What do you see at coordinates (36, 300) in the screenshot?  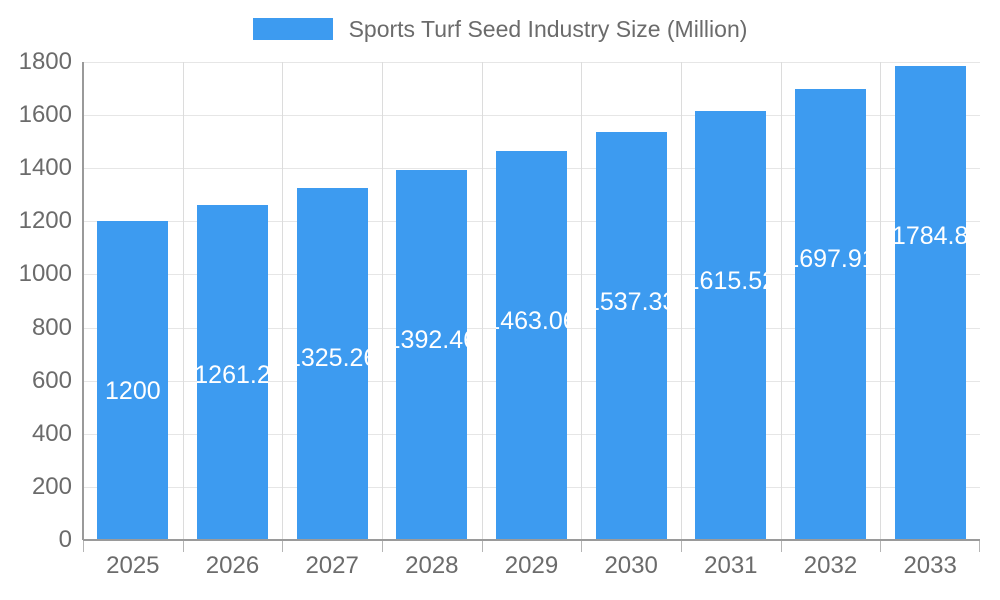 I see `y-axis-labels: 0 200 400 600 800 1000 1200 1400 1600 1800` at bounding box center [36, 300].